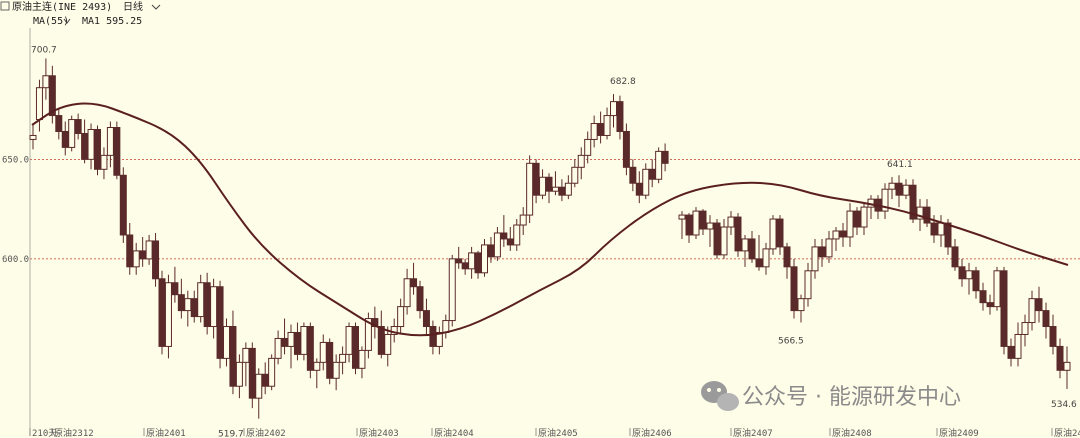 The height and width of the screenshot is (438, 1080). What do you see at coordinates (379, 432) in the screenshot?
I see `x-tick-label: 原油2403` at bounding box center [379, 432].